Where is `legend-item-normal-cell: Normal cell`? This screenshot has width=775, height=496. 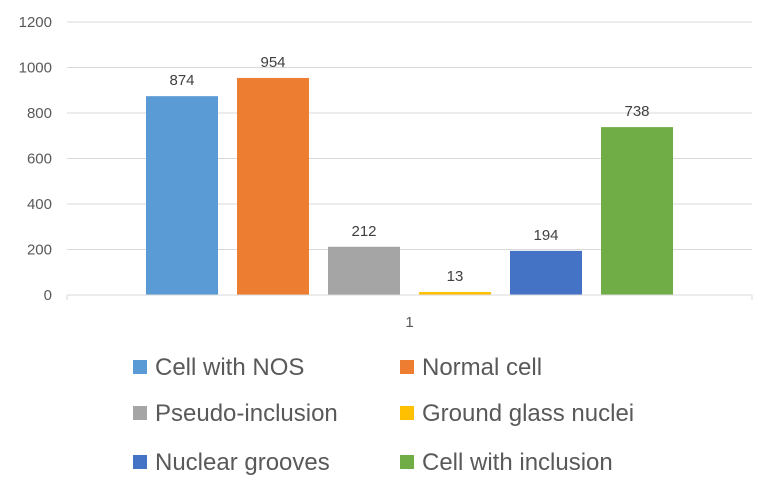 legend-item-normal-cell: Normal cell is located at coordinates (471, 367).